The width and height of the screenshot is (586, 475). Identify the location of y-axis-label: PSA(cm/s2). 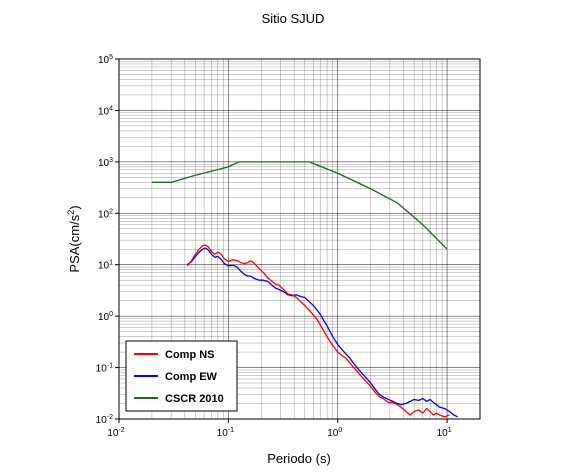
(74, 238).